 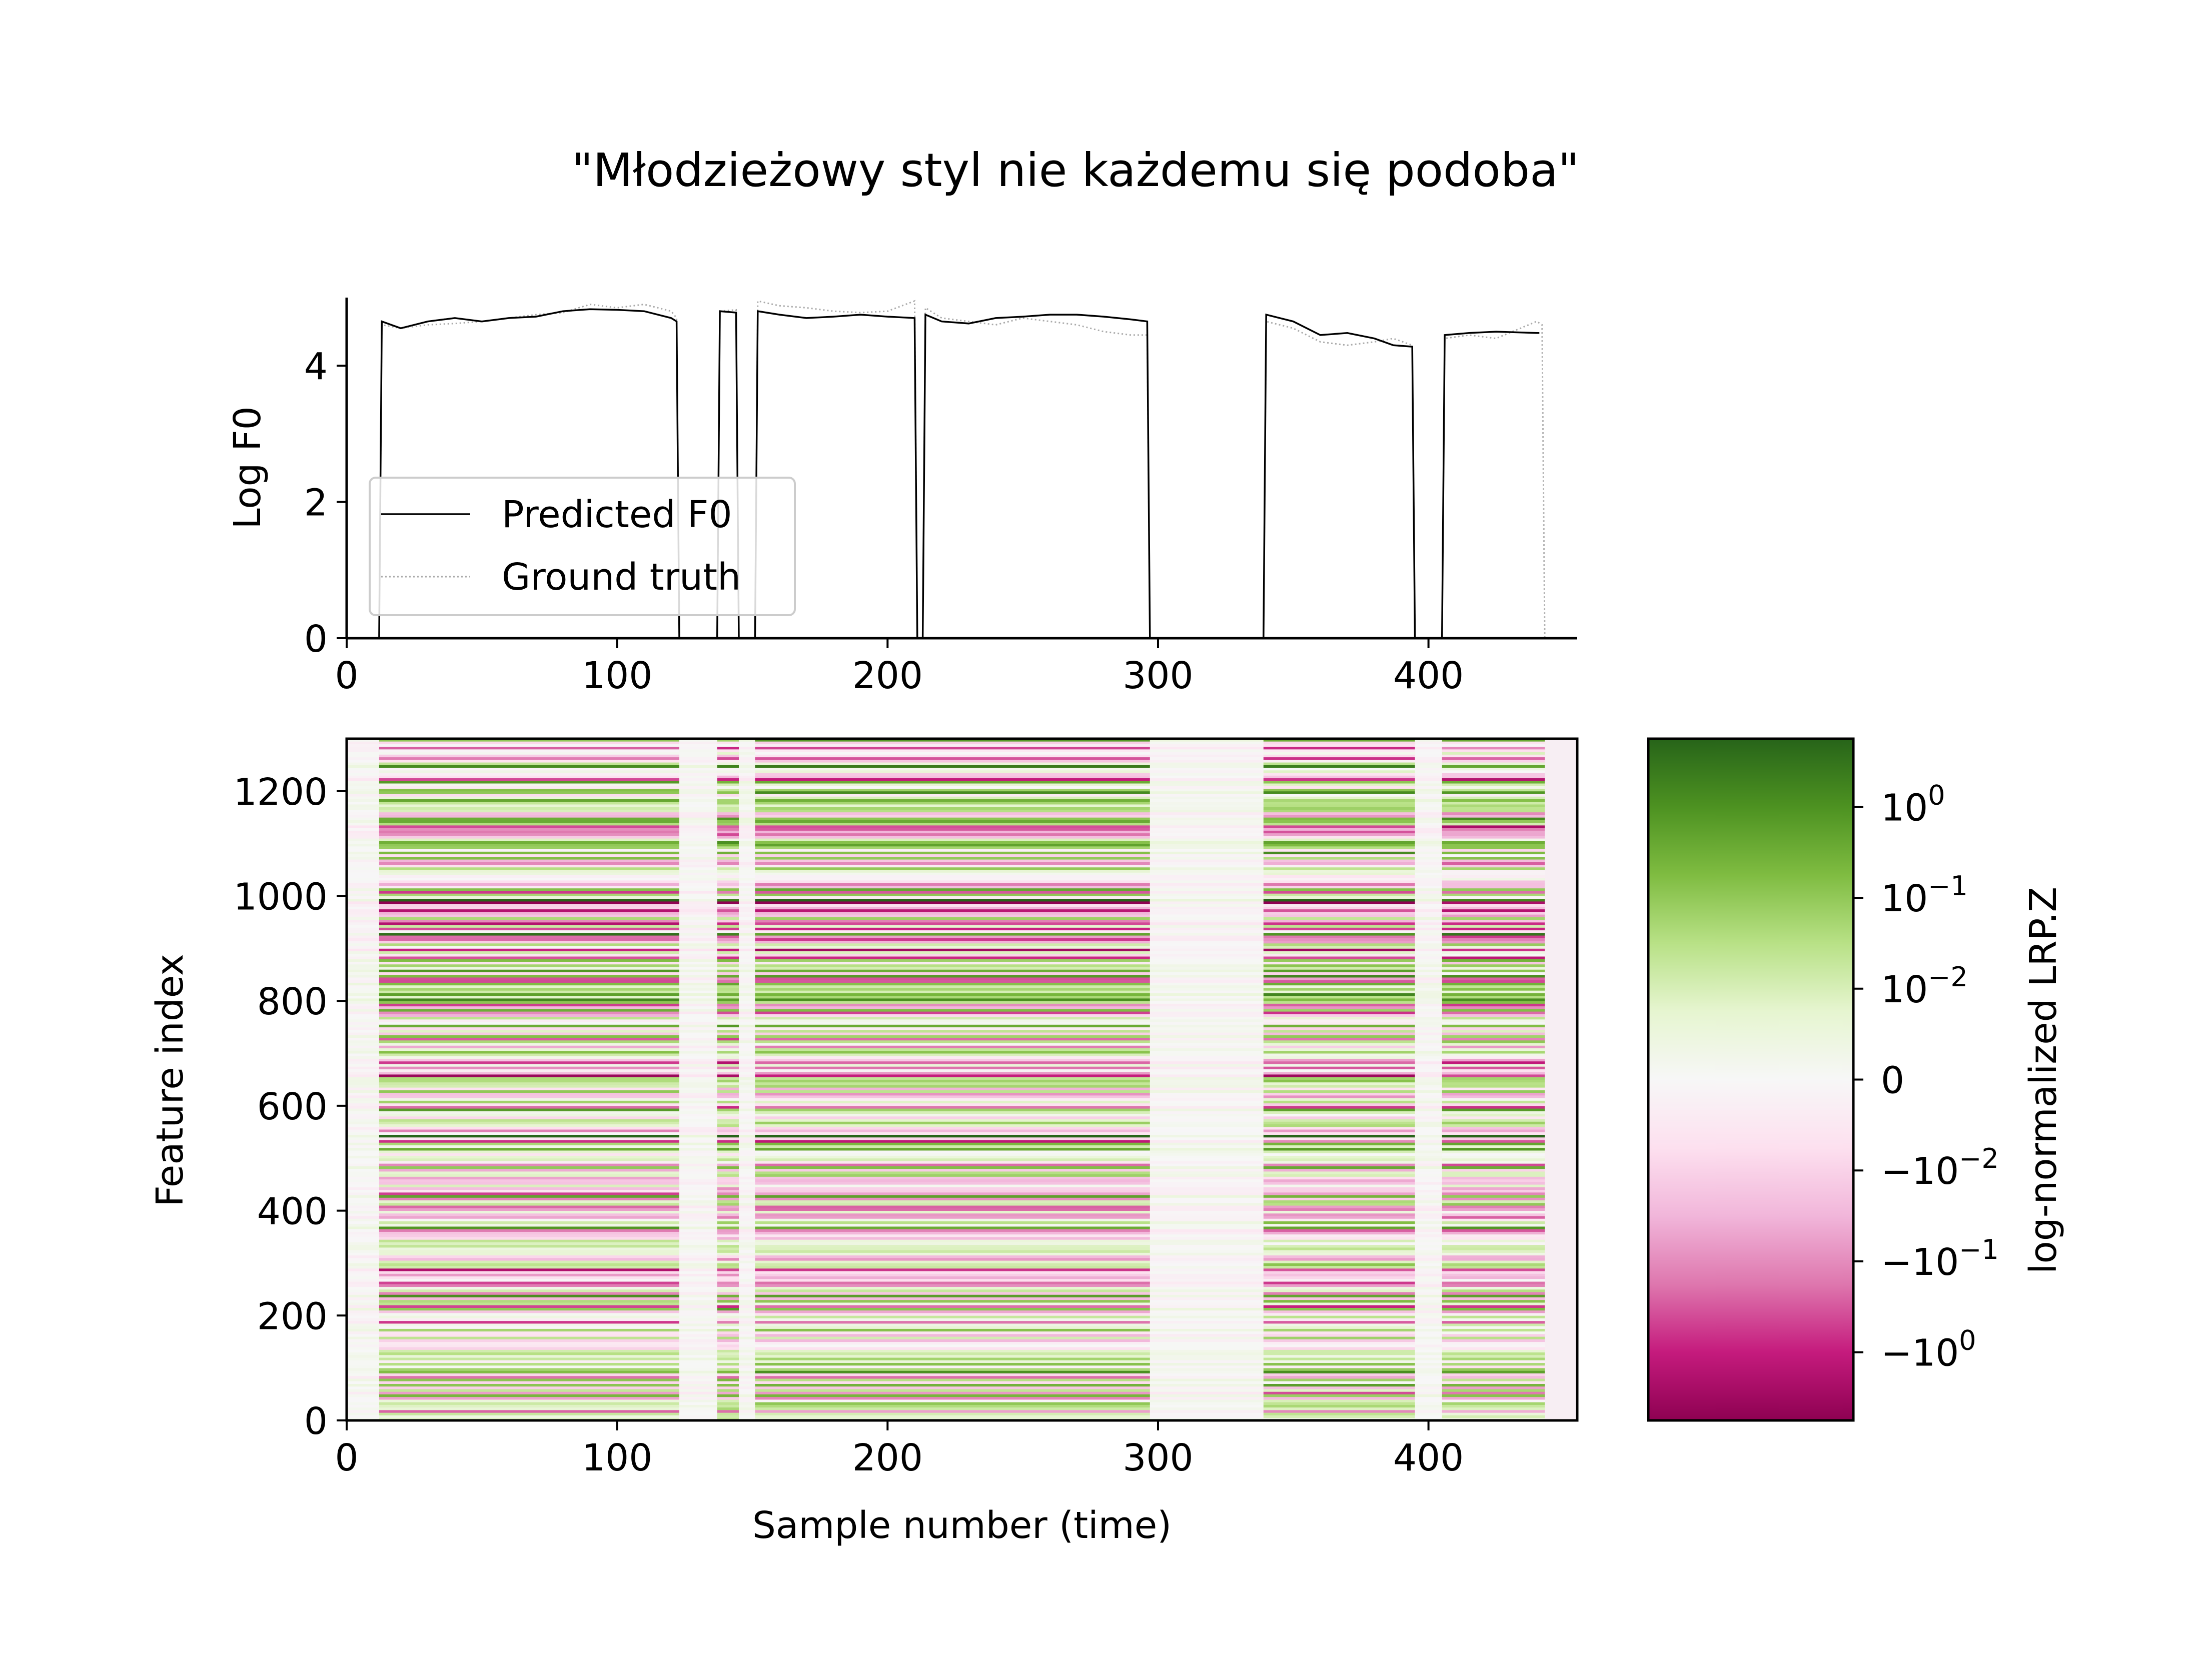 What do you see at coordinates (247, 467) in the screenshot?
I see `top-y-axis-label: Log F0` at bounding box center [247, 467].